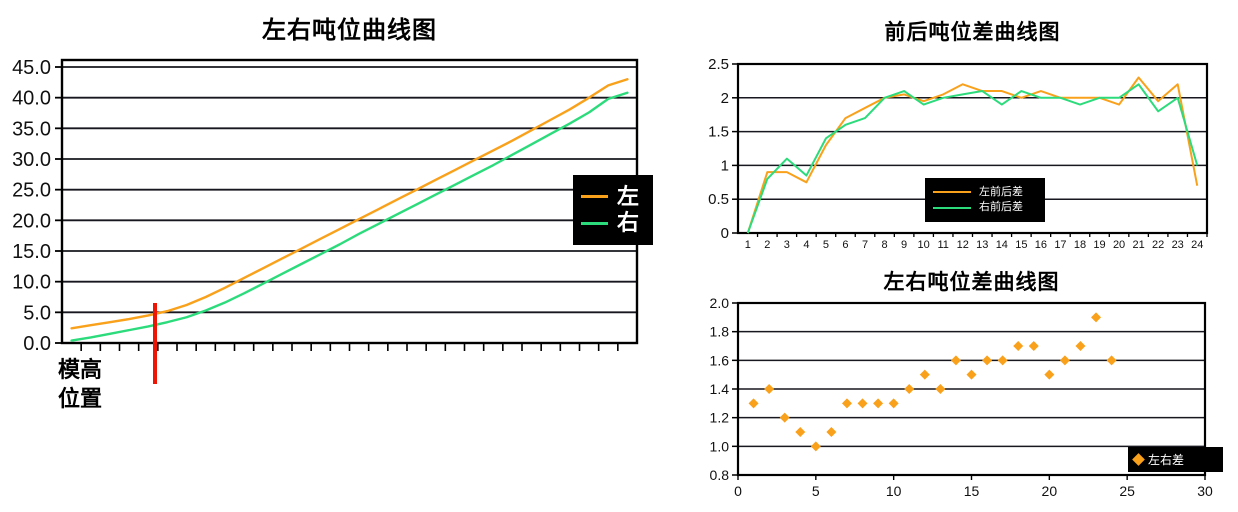 This screenshot has height=512, width=1238. Describe the element at coordinates (885, 245) in the screenshot. I see `x-tick-label: 8` at that location.